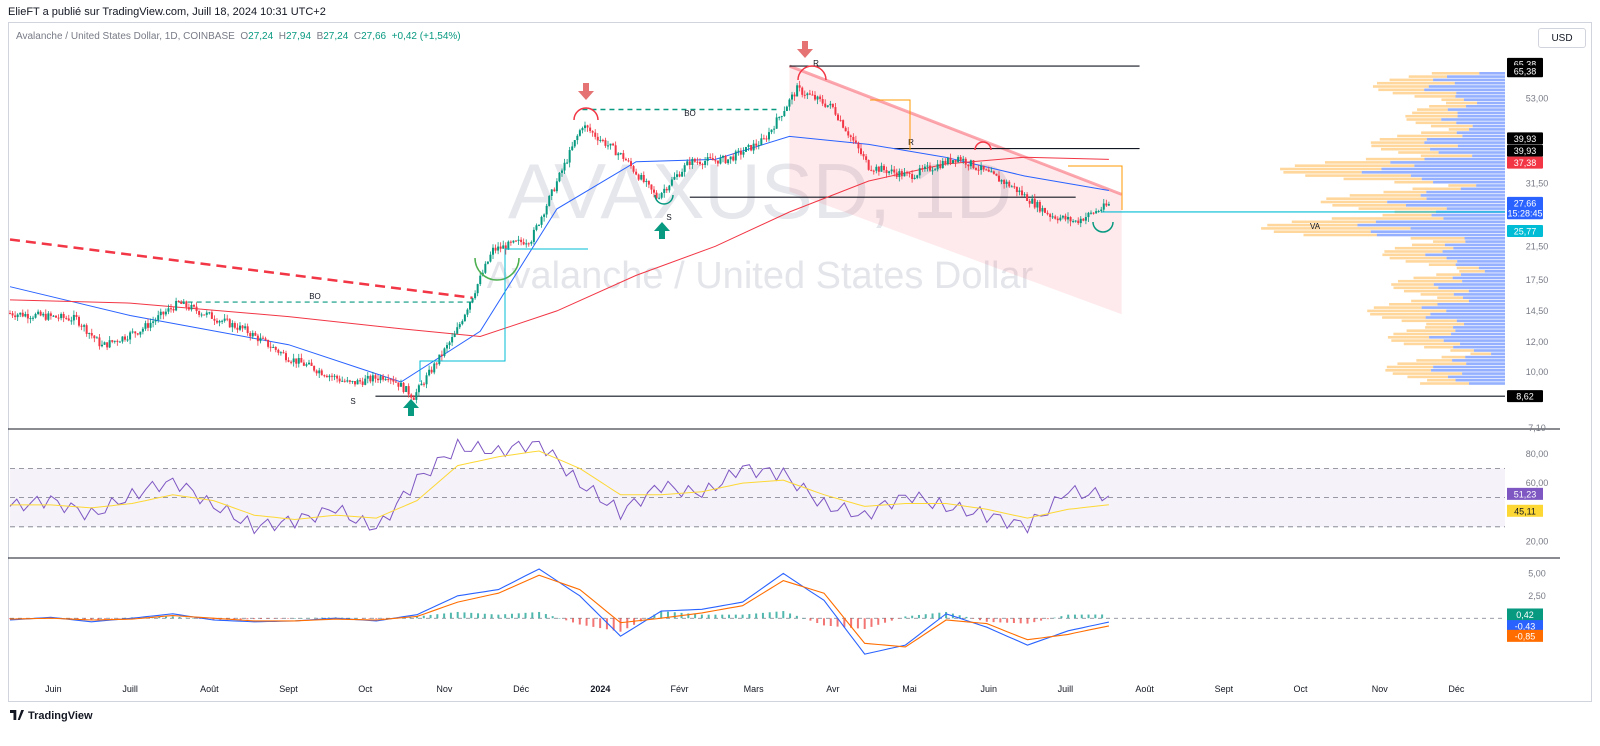 Image resolution: width=1600 pixels, height=746 pixels. What do you see at coordinates (909, 689) in the screenshot?
I see `time-tick-label: Mai` at bounding box center [909, 689].